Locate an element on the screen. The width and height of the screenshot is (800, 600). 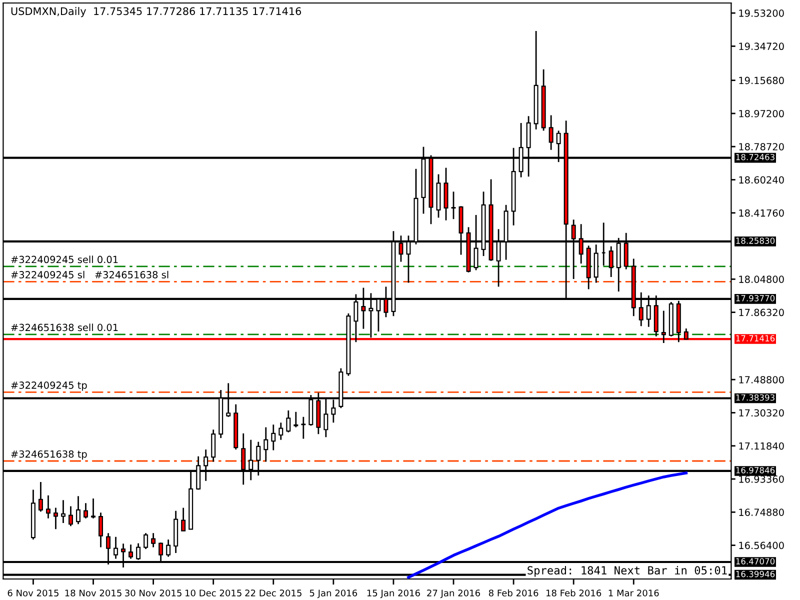
ref-line-label: 16.39946 is located at coordinates (755, 574).